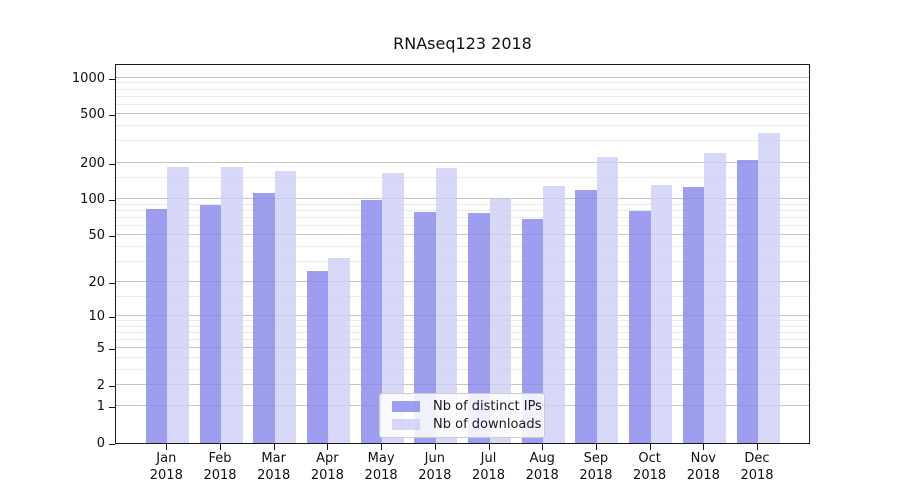 The image size is (900, 500). I want to click on legend-item-ips: Nb of distinct IPs, so click(464, 406).